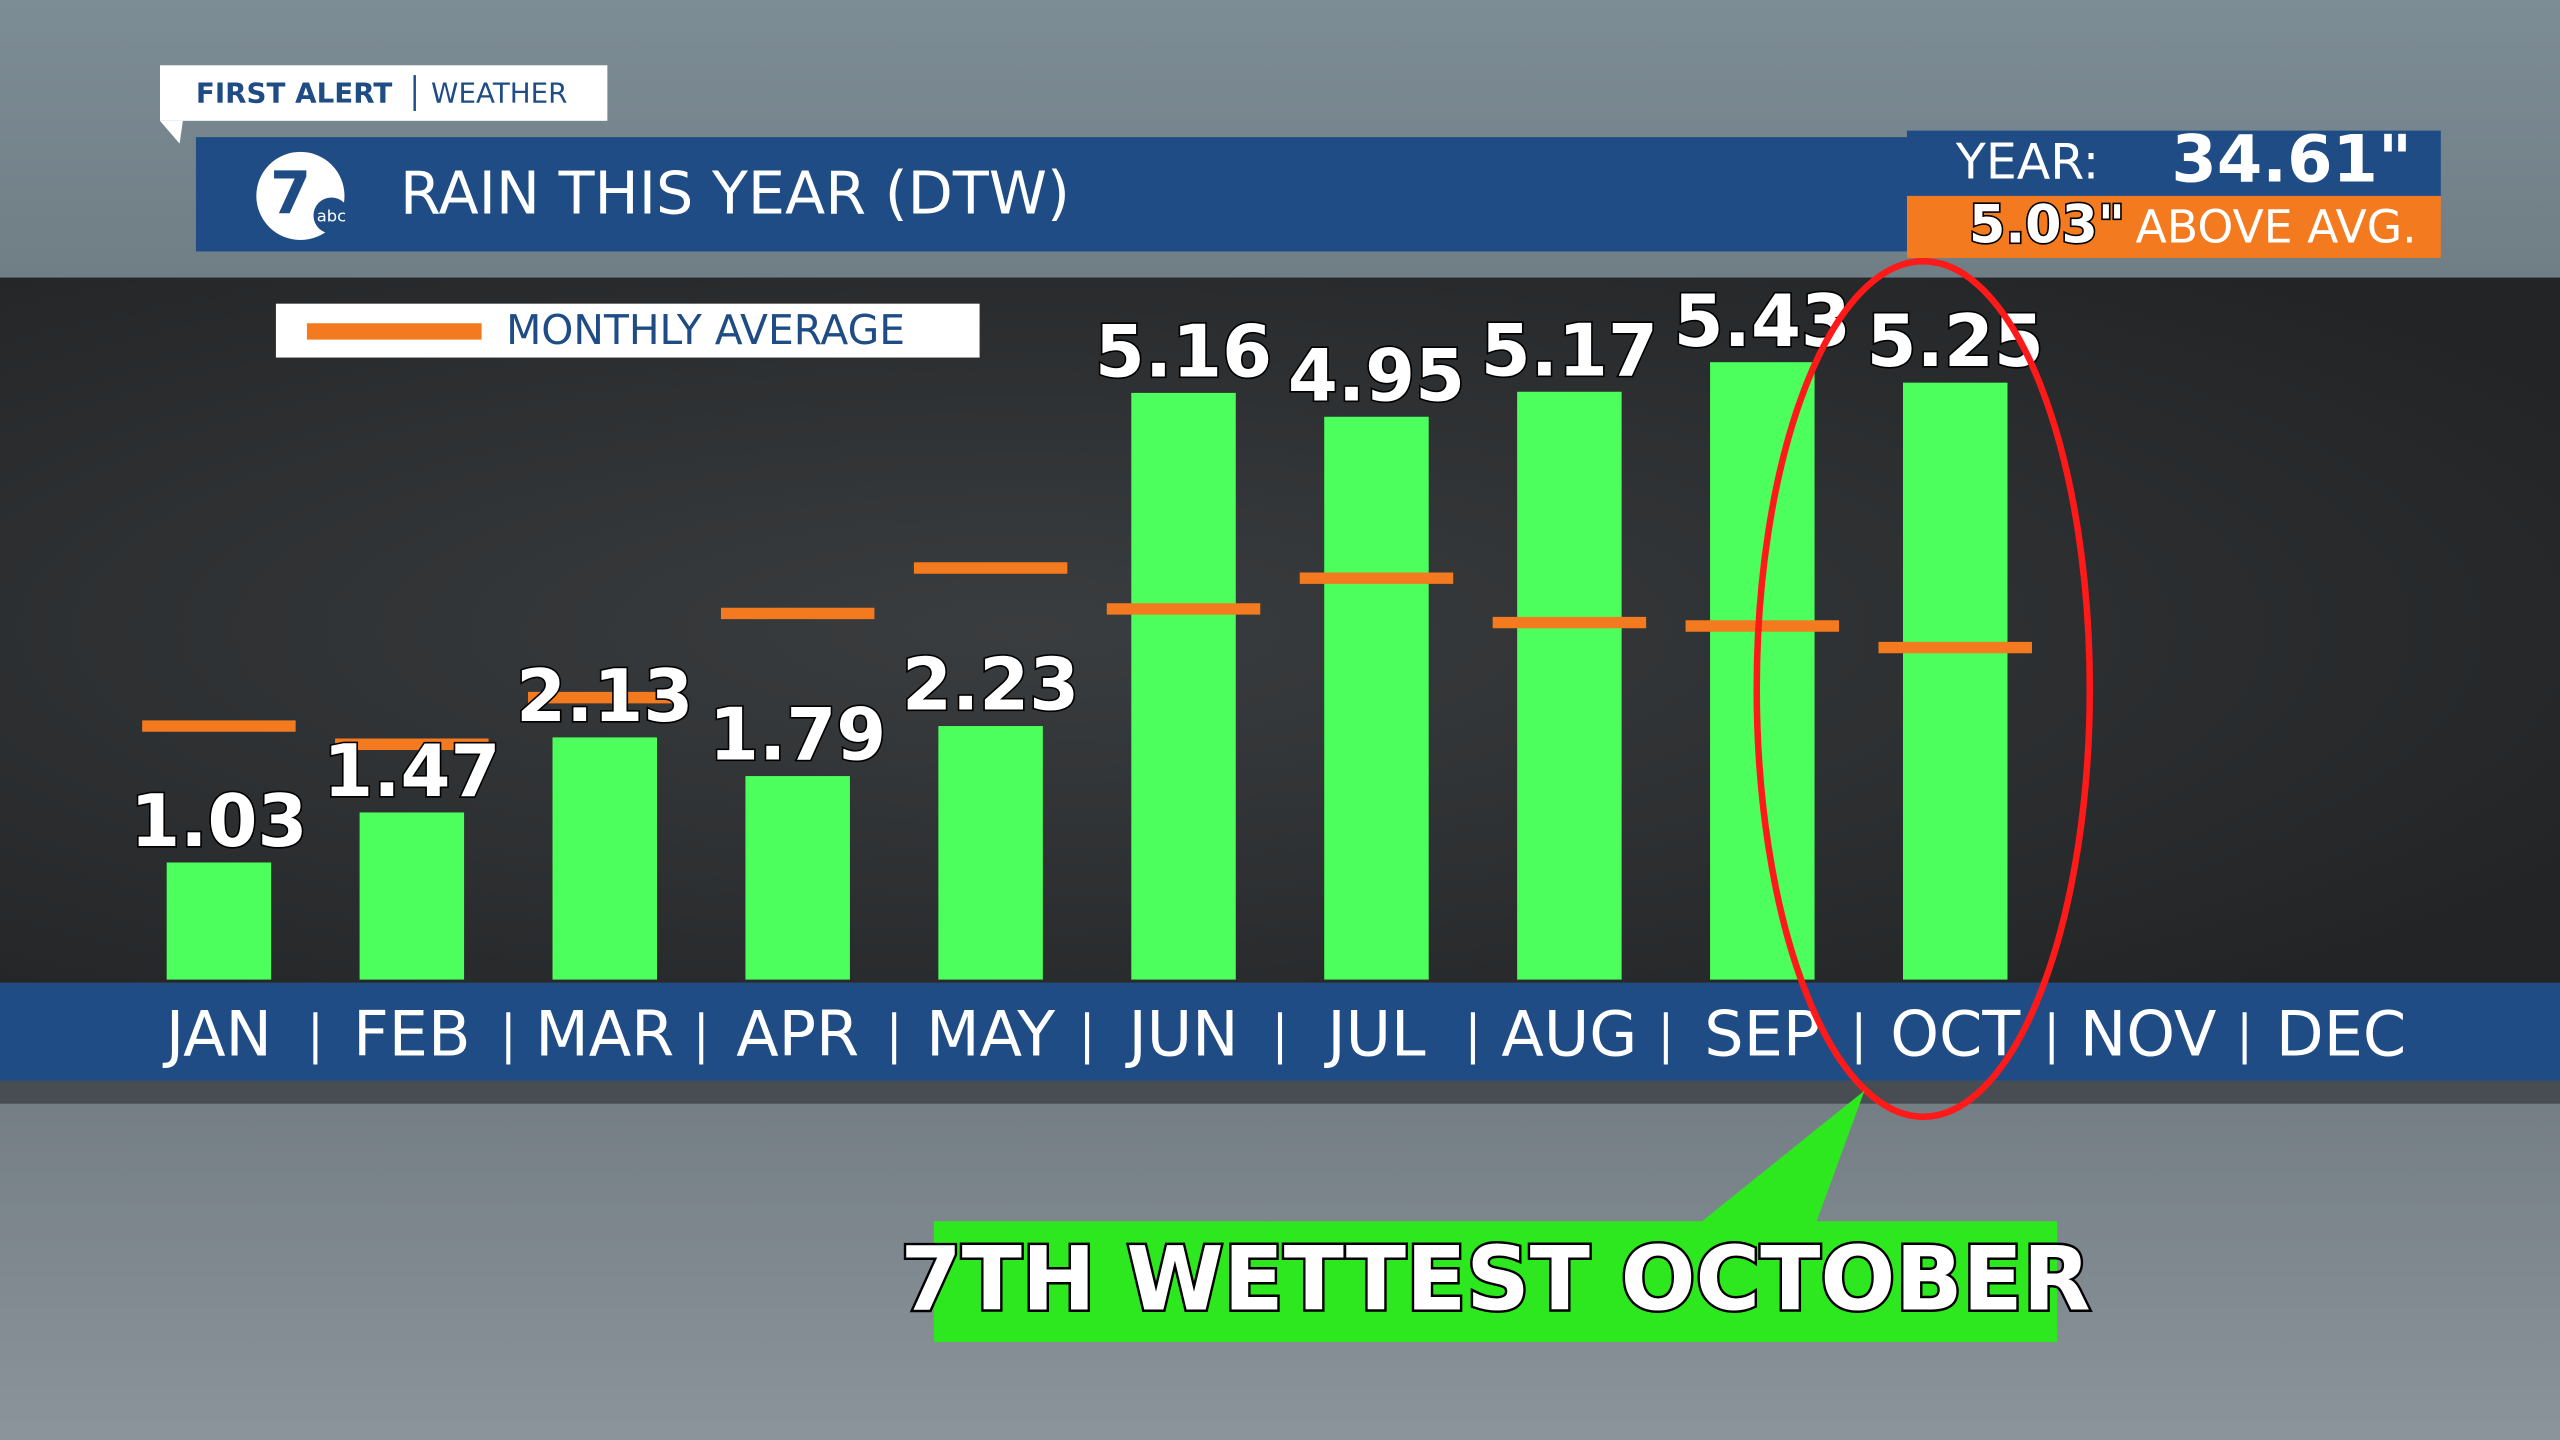 Image resolution: width=2560 pixels, height=1440 pixels. I want to click on highlight-oval, so click(1923, 688).